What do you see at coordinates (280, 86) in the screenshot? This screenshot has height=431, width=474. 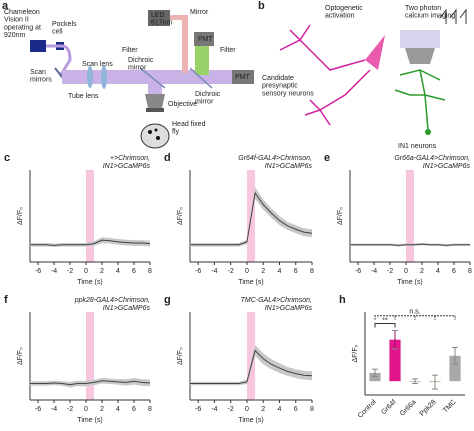 I see `diagram-label-line: presynaptic` at bounding box center [280, 86].